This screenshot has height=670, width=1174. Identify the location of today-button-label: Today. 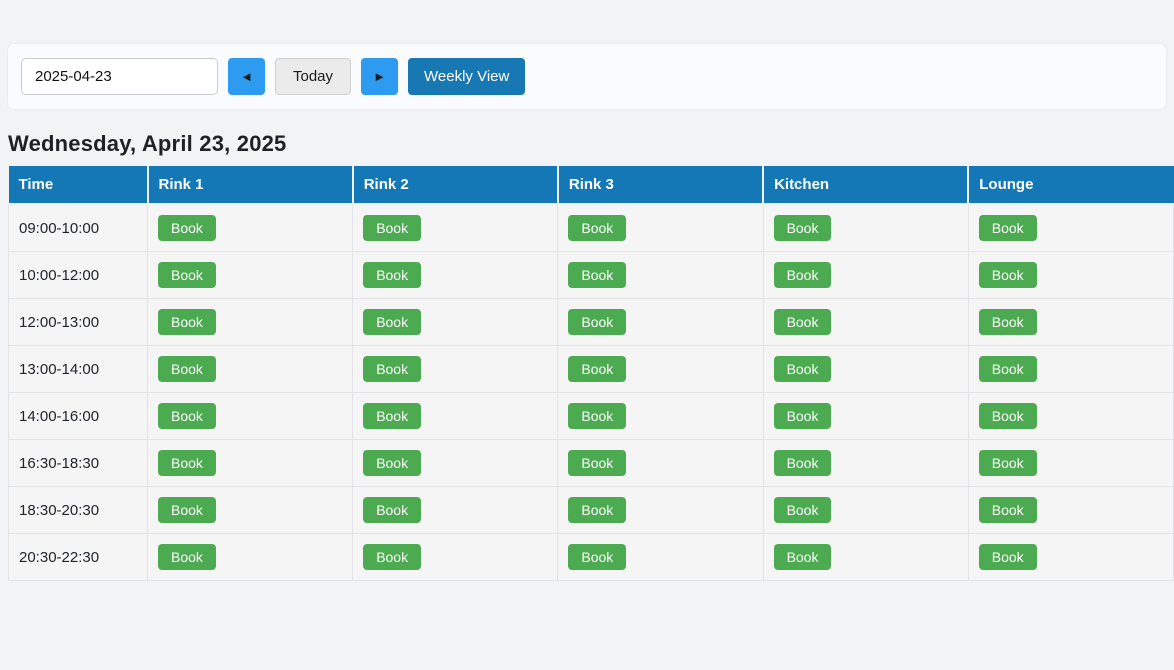
(313, 76).